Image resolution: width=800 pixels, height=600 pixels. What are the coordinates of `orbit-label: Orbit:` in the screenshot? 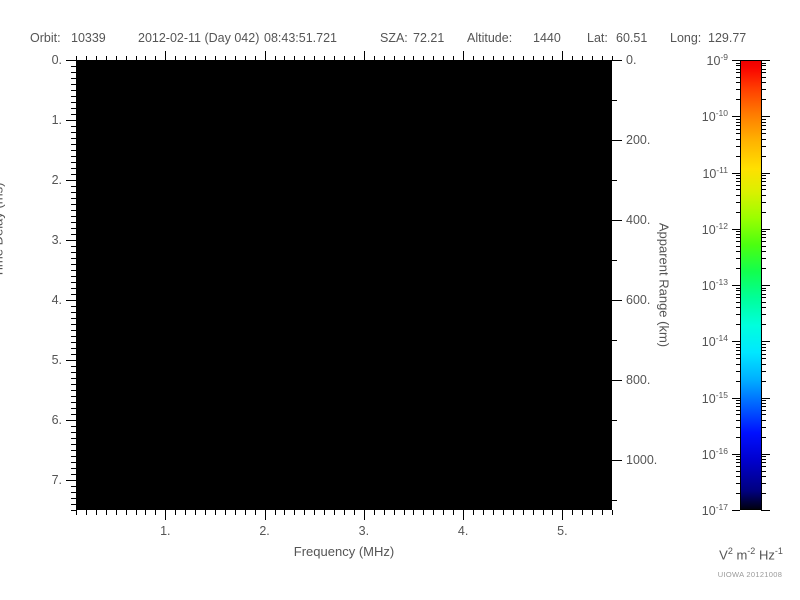 It's located at (45, 38).